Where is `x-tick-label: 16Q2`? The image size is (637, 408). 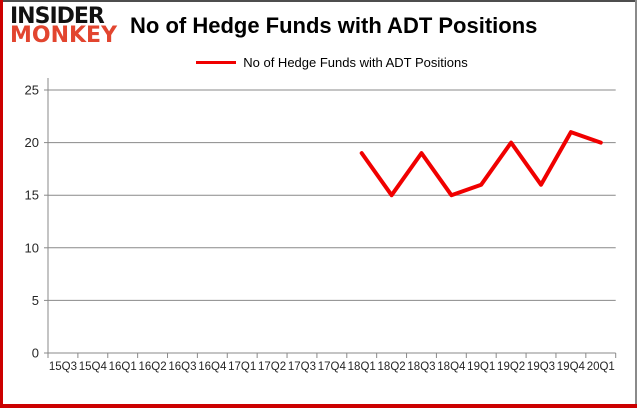 x-tick-label: 16Q2 is located at coordinates (153, 367).